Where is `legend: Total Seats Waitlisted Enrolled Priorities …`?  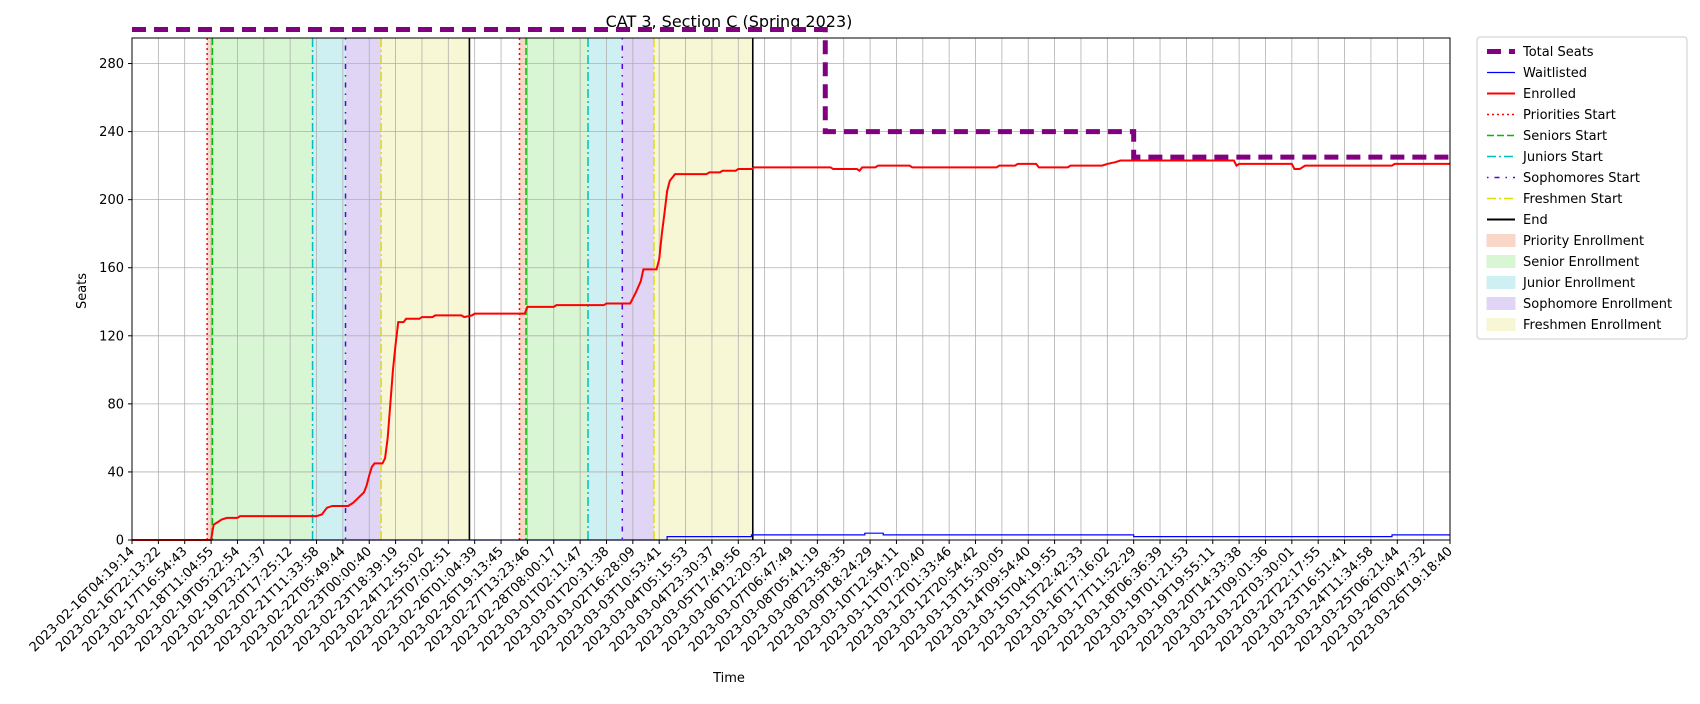 legend: Total Seats Waitlisted Enrolled Priorities … is located at coordinates (1582, 188).